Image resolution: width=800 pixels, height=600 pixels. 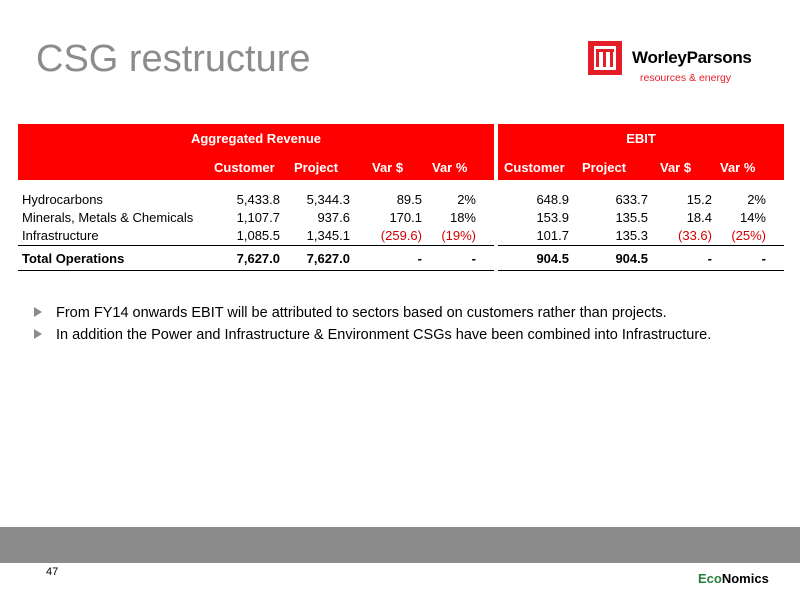 I want to click on table-cell: 153.9, so click(x=552, y=217).